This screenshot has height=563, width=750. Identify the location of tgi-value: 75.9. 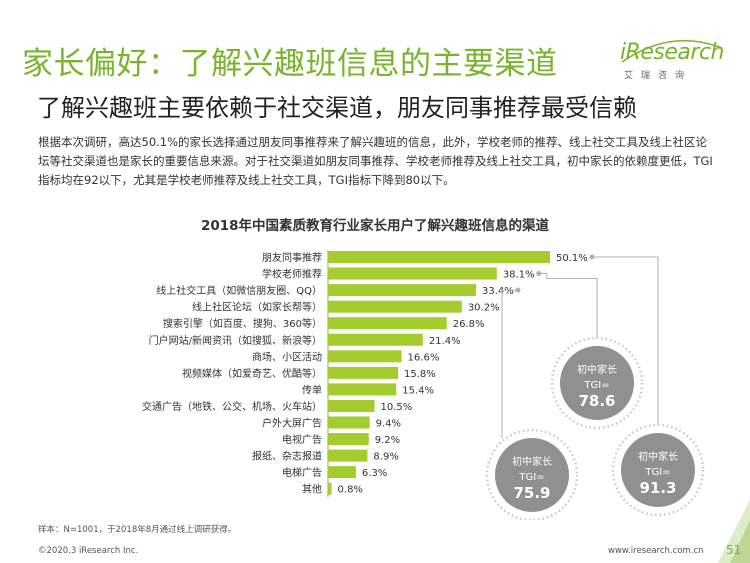
(531, 493).